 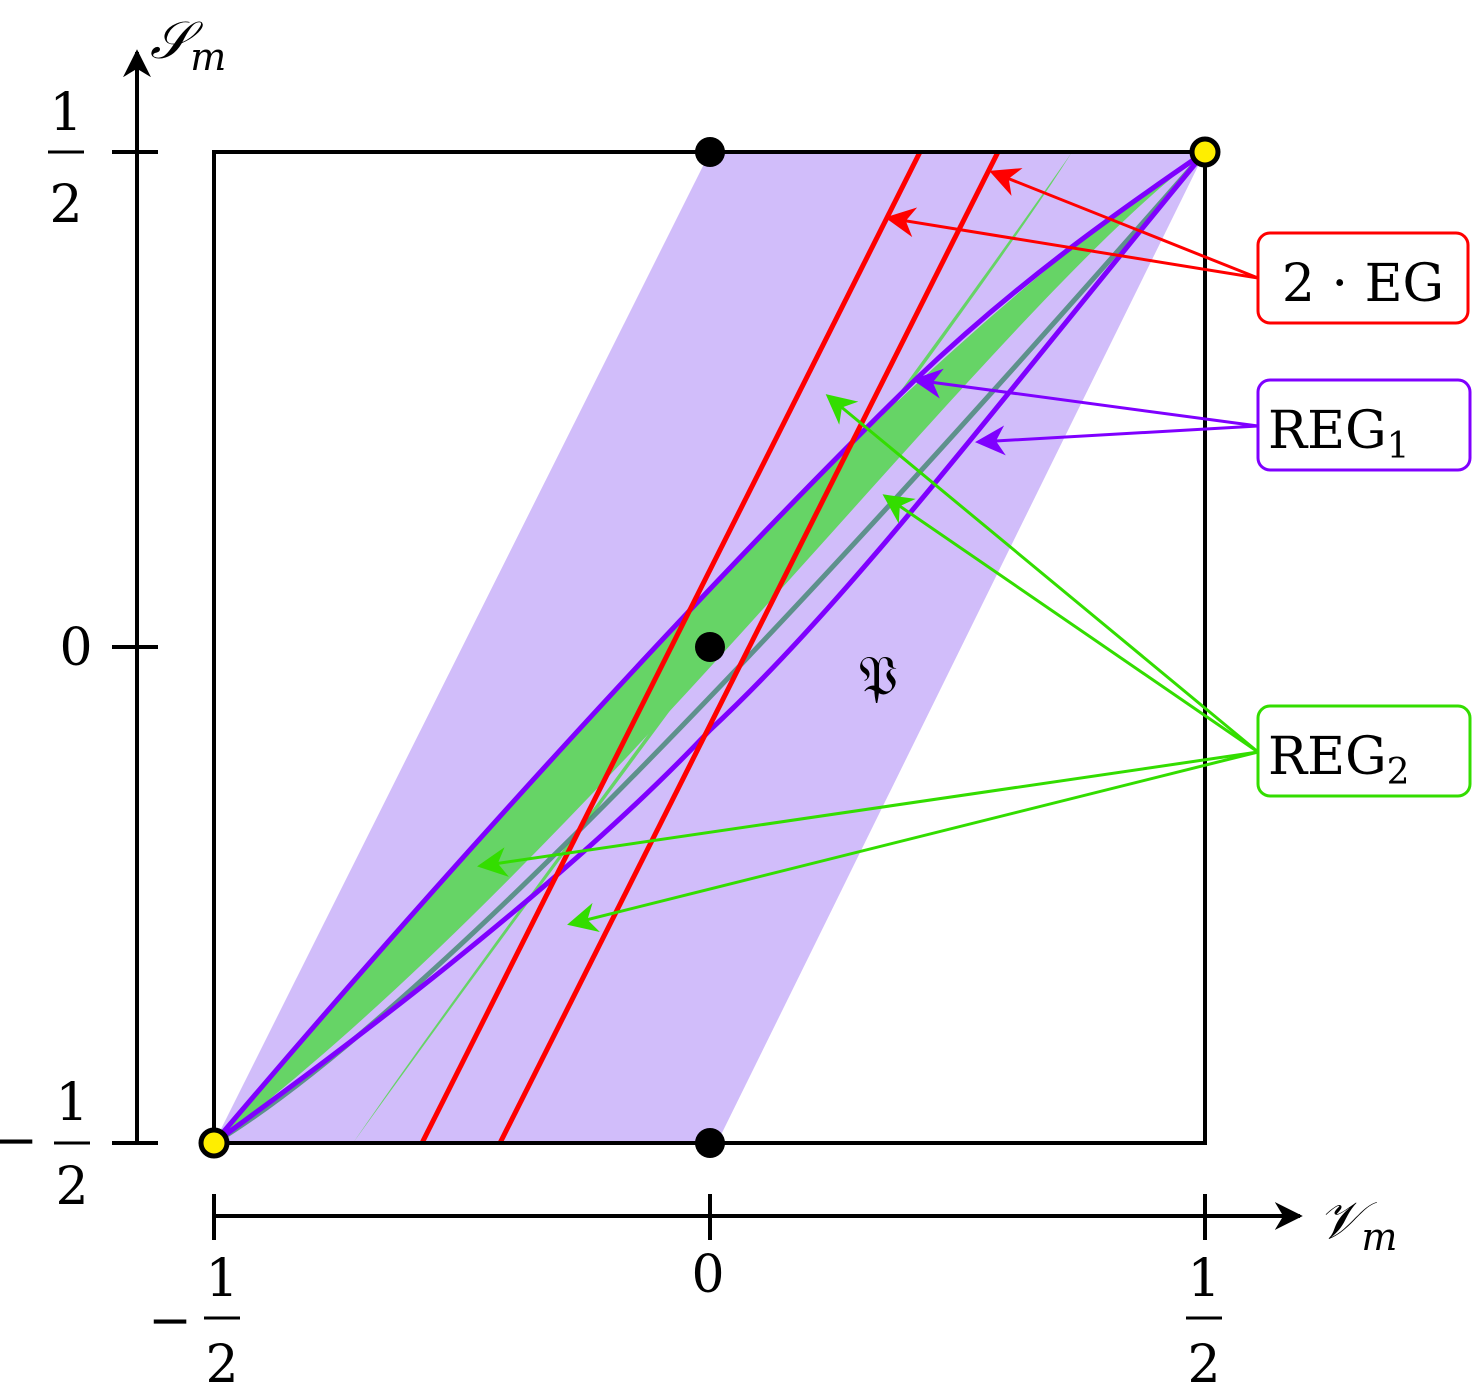 What do you see at coordinates (188, 45) in the screenshot?
I see `y-axis-label: 𝒮m` at bounding box center [188, 45].